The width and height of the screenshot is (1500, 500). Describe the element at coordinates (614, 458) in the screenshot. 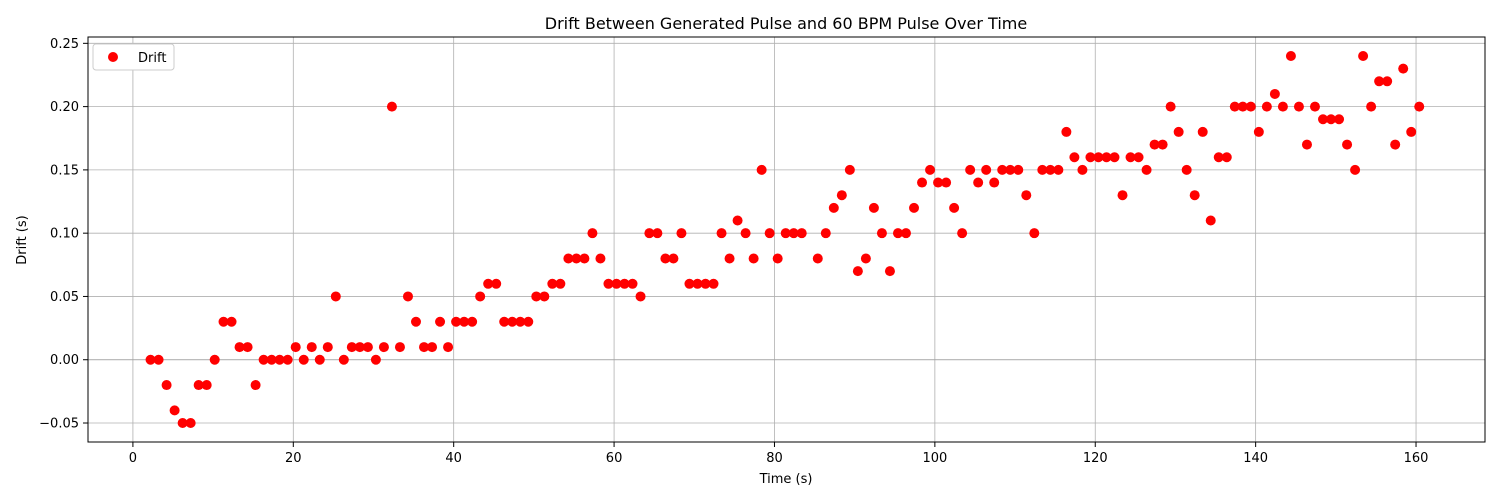

I see `x-tick-label: 60` at that location.